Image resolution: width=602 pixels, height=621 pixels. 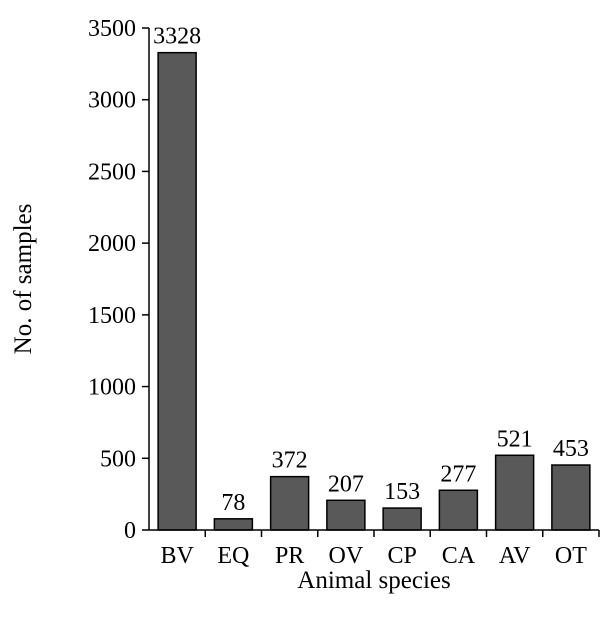 I want to click on y-axis-title: No. of samples, so click(x=23, y=279).